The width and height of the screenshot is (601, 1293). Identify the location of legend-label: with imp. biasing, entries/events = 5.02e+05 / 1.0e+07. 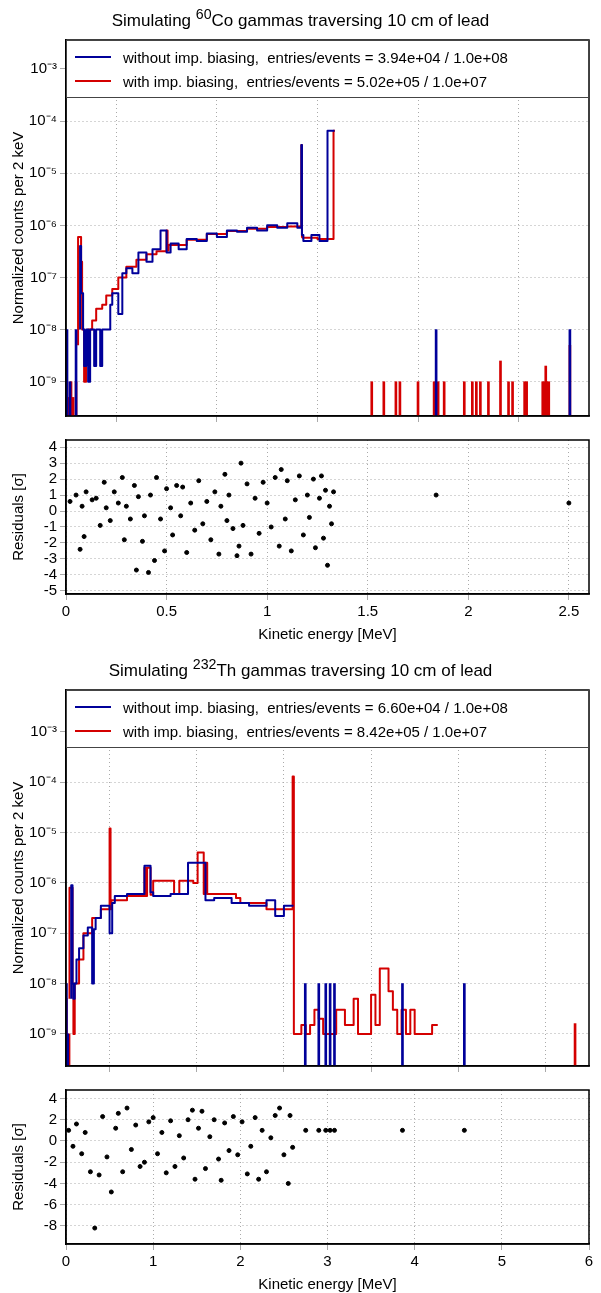
(305, 81).